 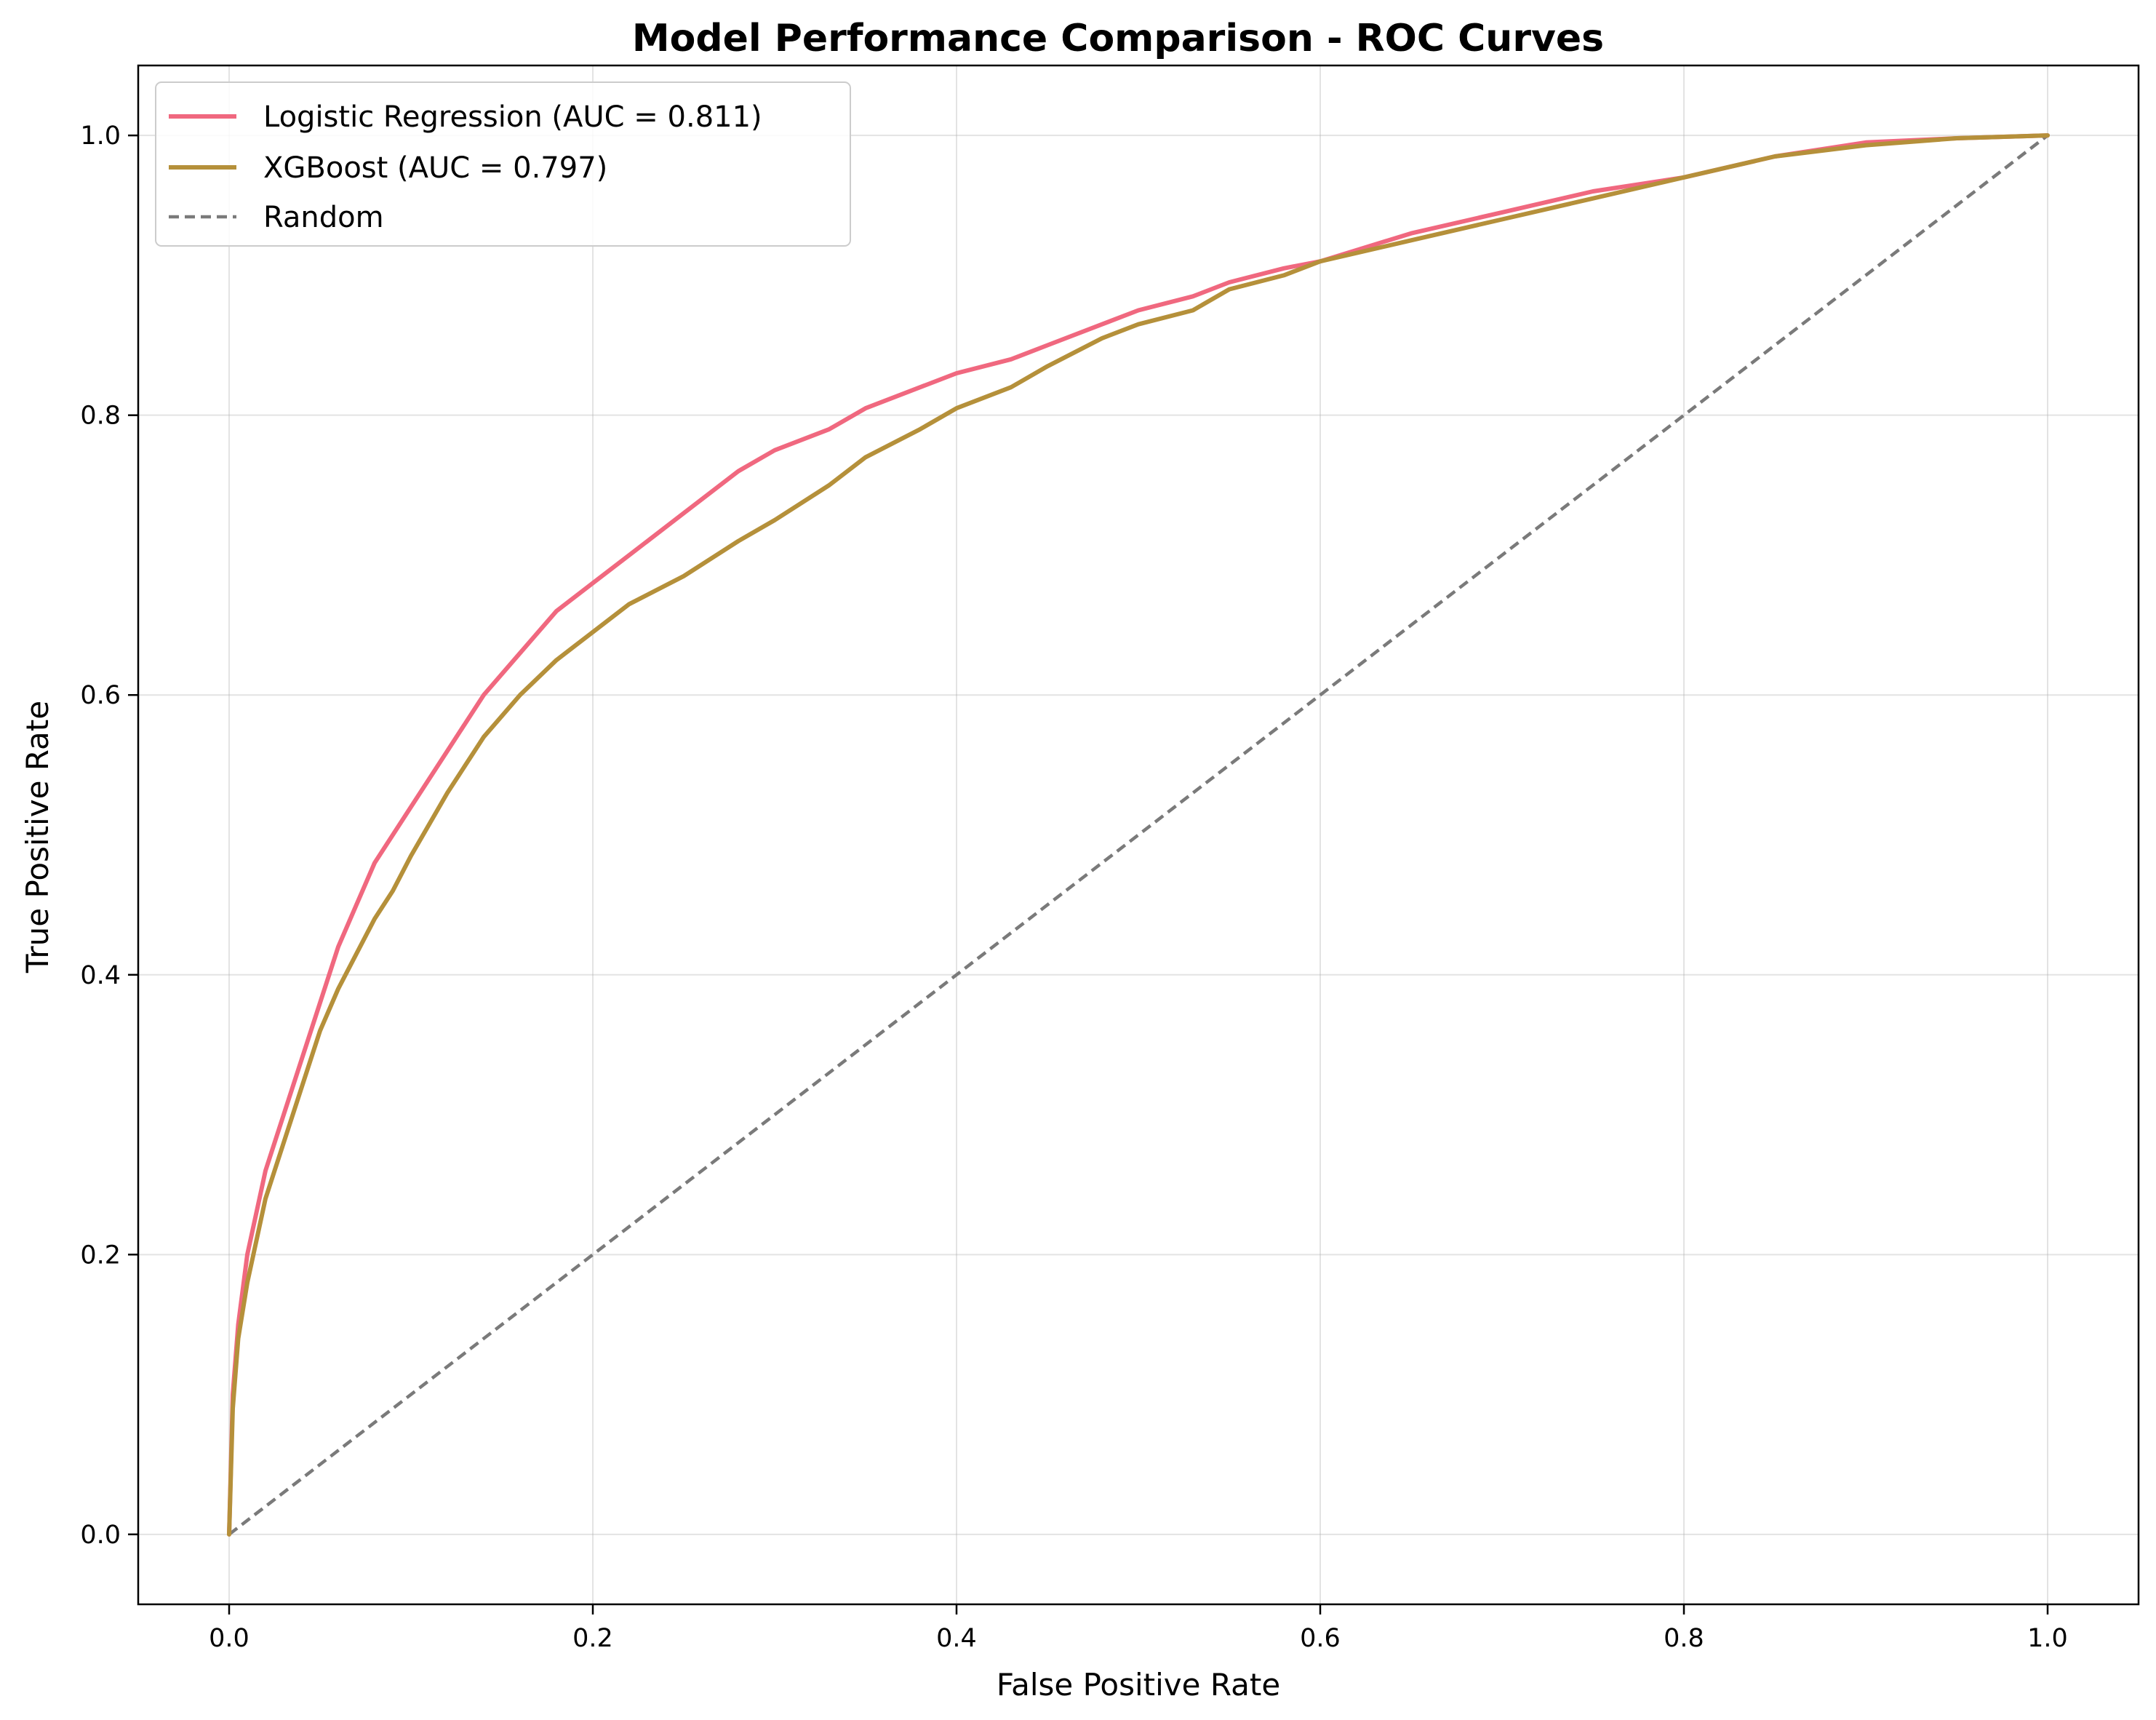 What do you see at coordinates (37, 837) in the screenshot?
I see `y-axis-label: True Positive Rate` at bounding box center [37, 837].